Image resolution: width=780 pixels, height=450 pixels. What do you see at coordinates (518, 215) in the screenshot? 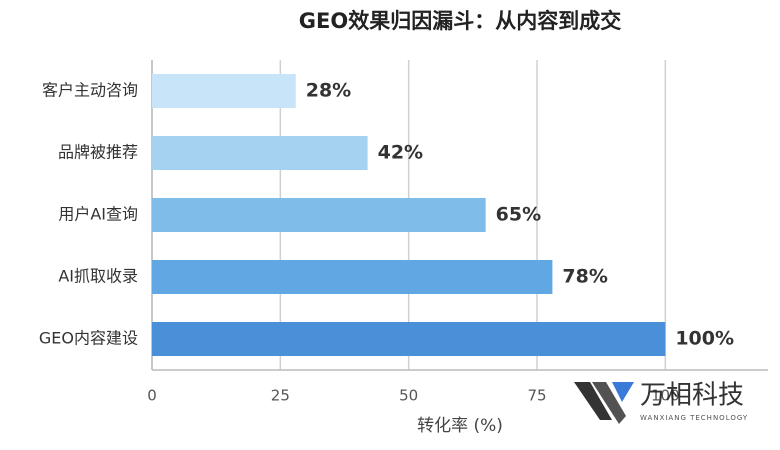
I see `value-label: 65%` at bounding box center [518, 215].